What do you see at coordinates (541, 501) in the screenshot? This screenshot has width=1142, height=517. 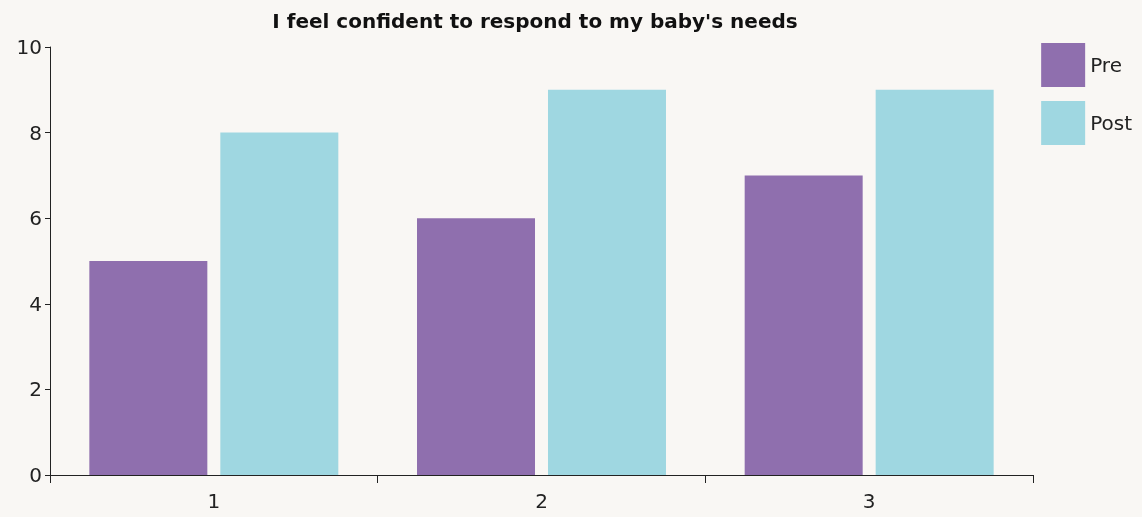 I see `x-tick-label: 2` at bounding box center [541, 501].